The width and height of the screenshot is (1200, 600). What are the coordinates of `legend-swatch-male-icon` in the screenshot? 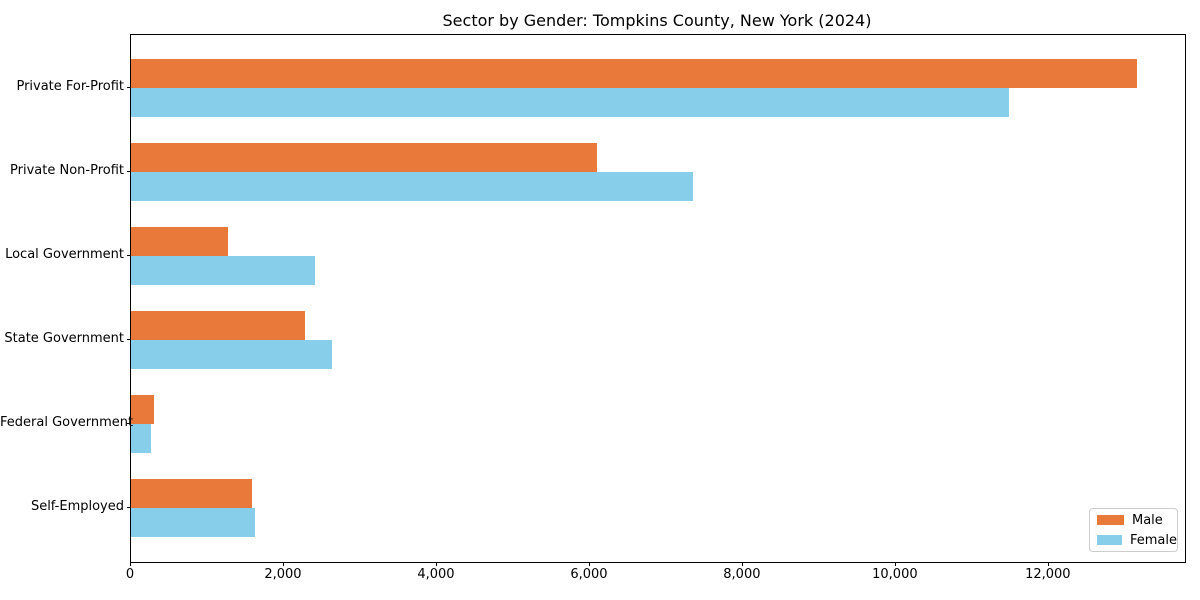 It's located at (1110, 520).